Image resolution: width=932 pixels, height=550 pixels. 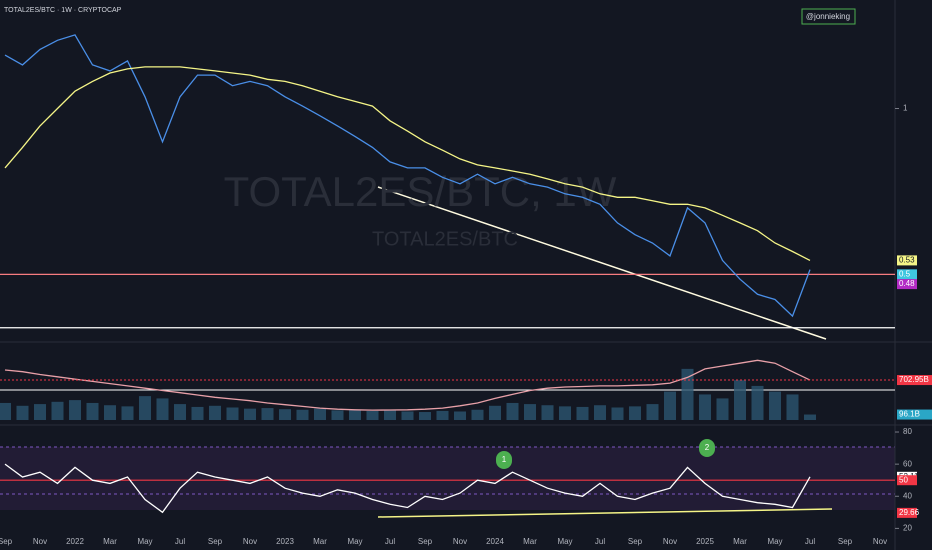 I want to click on author: @jonnieking, so click(x=828, y=16).